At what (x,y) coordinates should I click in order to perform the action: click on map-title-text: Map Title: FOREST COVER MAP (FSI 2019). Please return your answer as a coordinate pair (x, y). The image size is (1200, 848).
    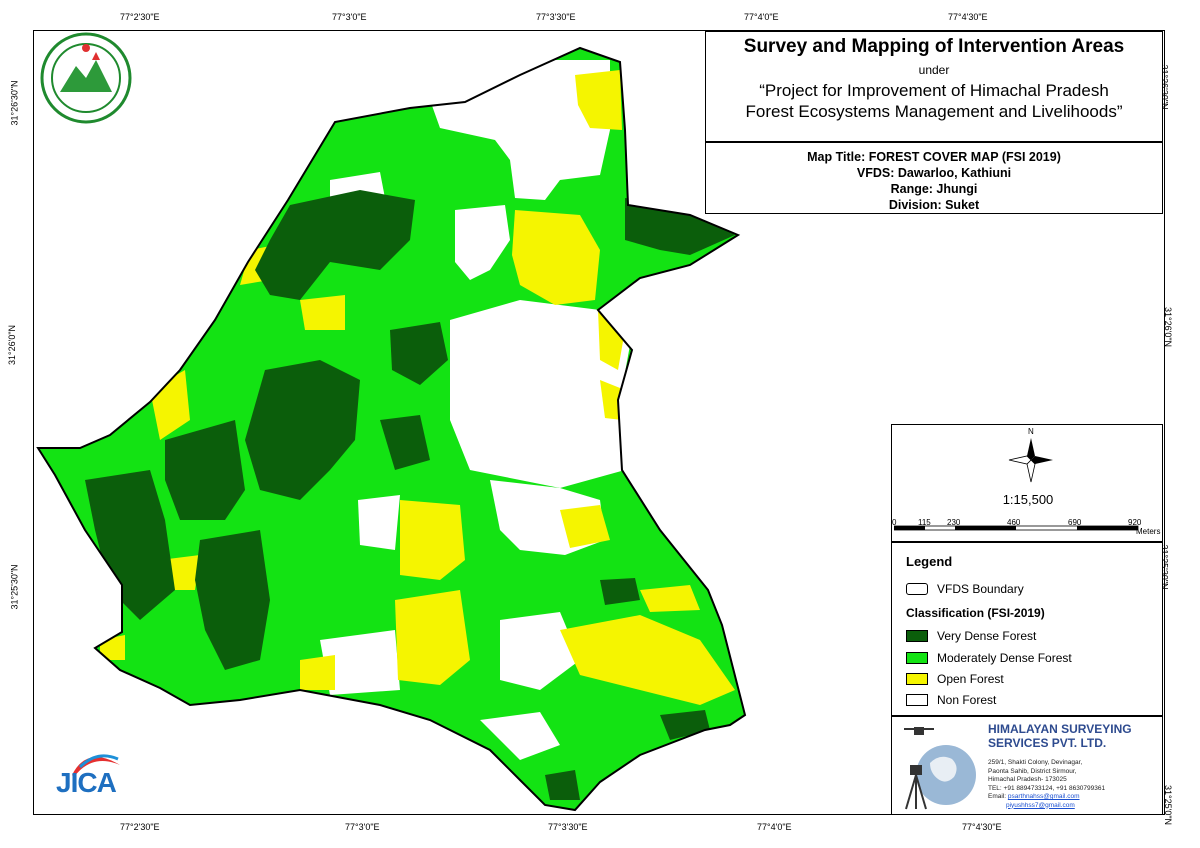
    Looking at the image, I should click on (934, 157).